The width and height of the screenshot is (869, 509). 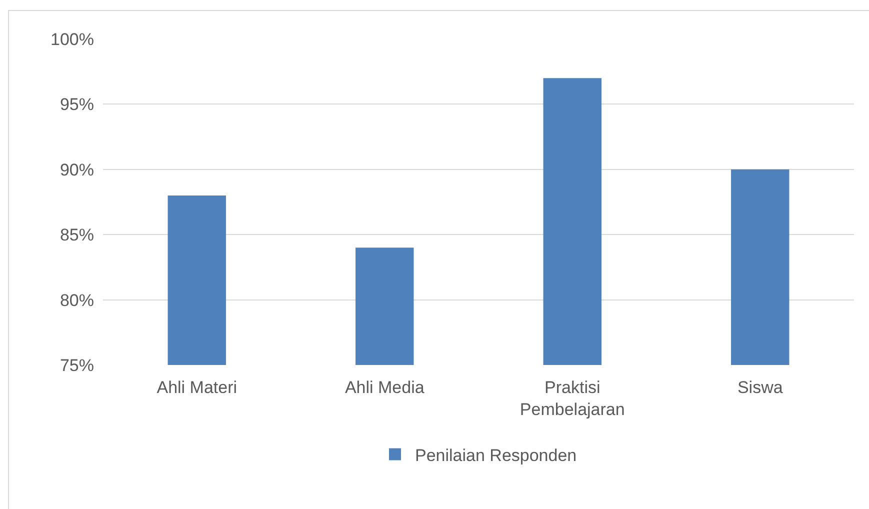 What do you see at coordinates (760, 387) in the screenshot?
I see `x-tick-label: Siswa` at bounding box center [760, 387].